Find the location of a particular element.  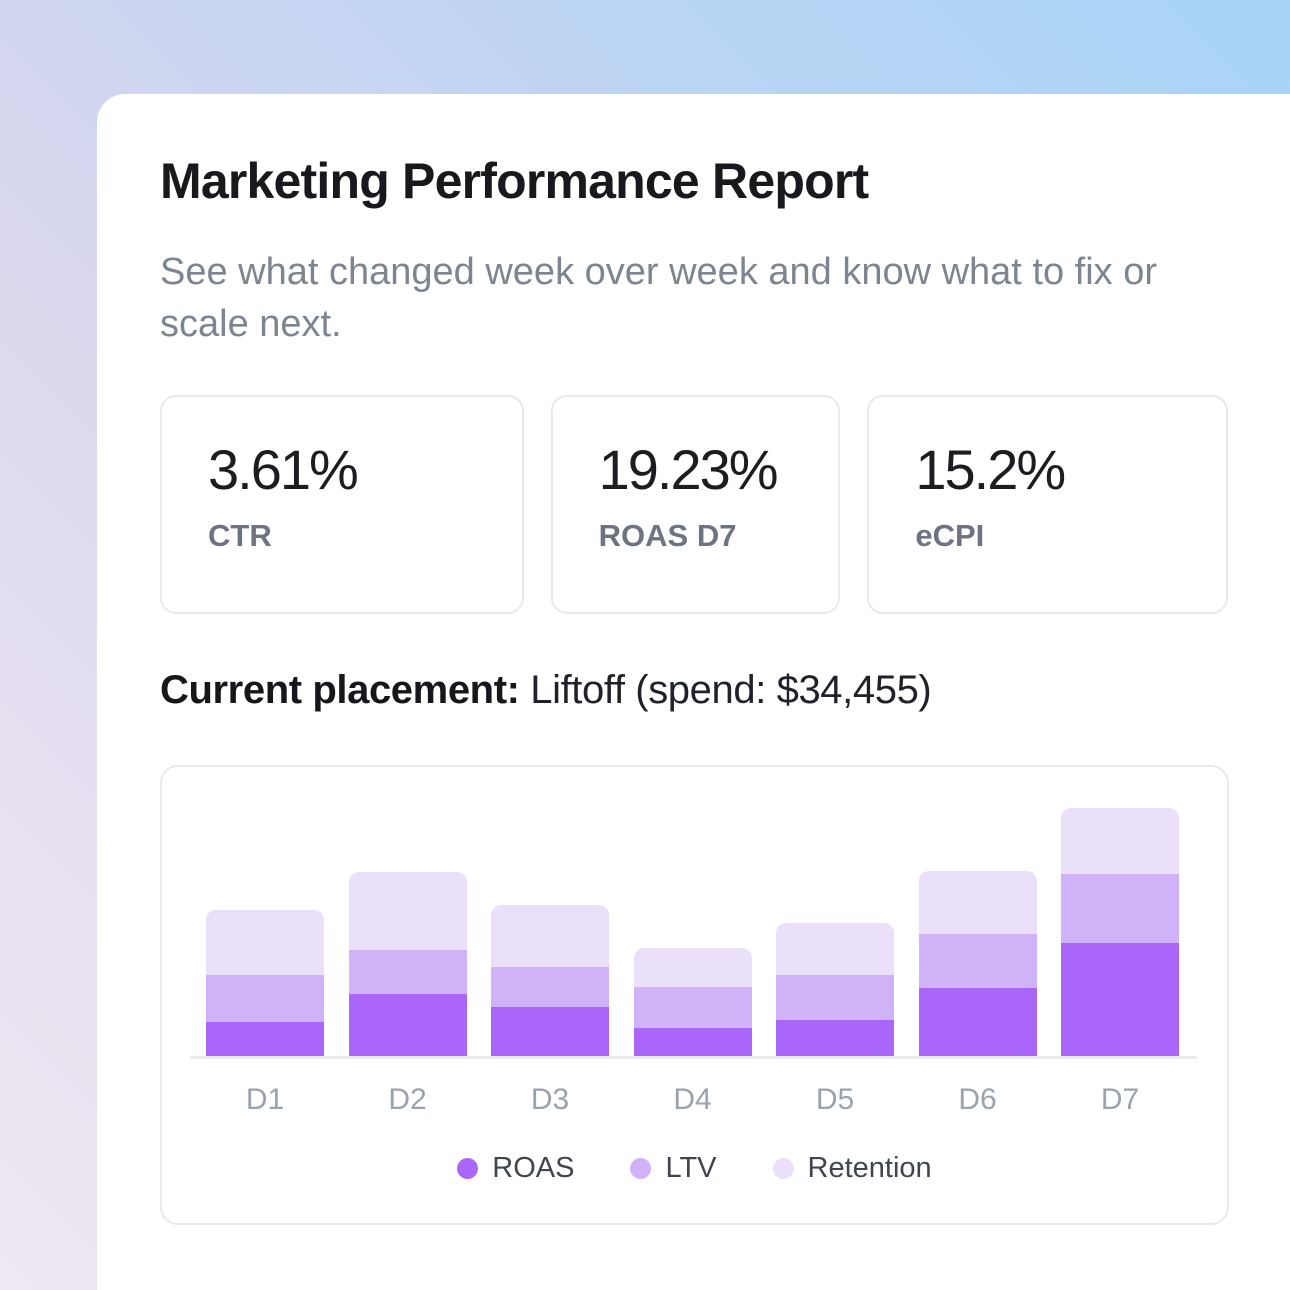

metrics-row: 3.61% CTR 19.23% ROAS D7 15.2% eCPI is located at coordinates (694, 504).